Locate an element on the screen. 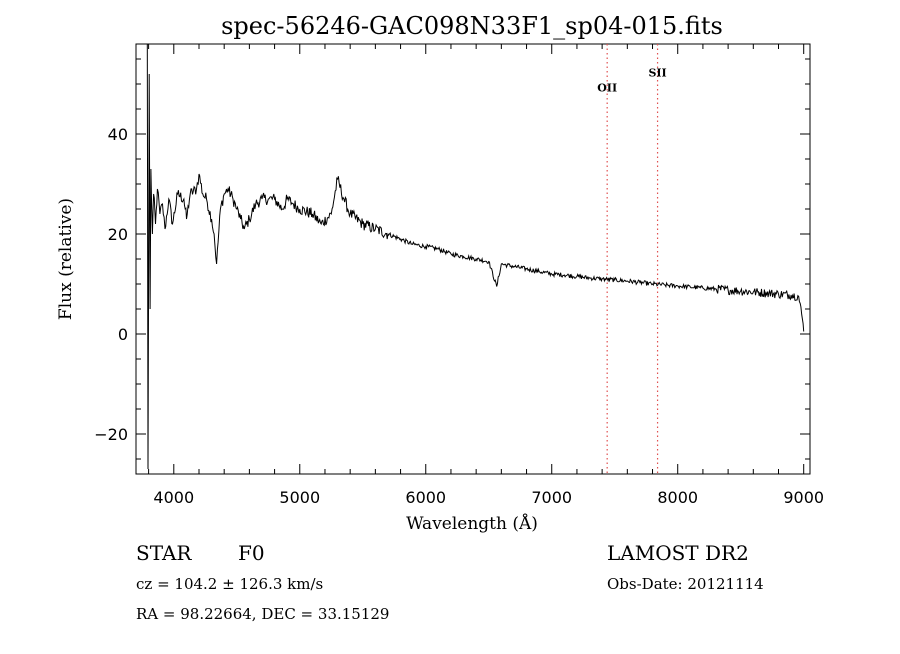 The width and height of the screenshot is (900, 654). y-tick-label: 0 is located at coordinates (123, 334).